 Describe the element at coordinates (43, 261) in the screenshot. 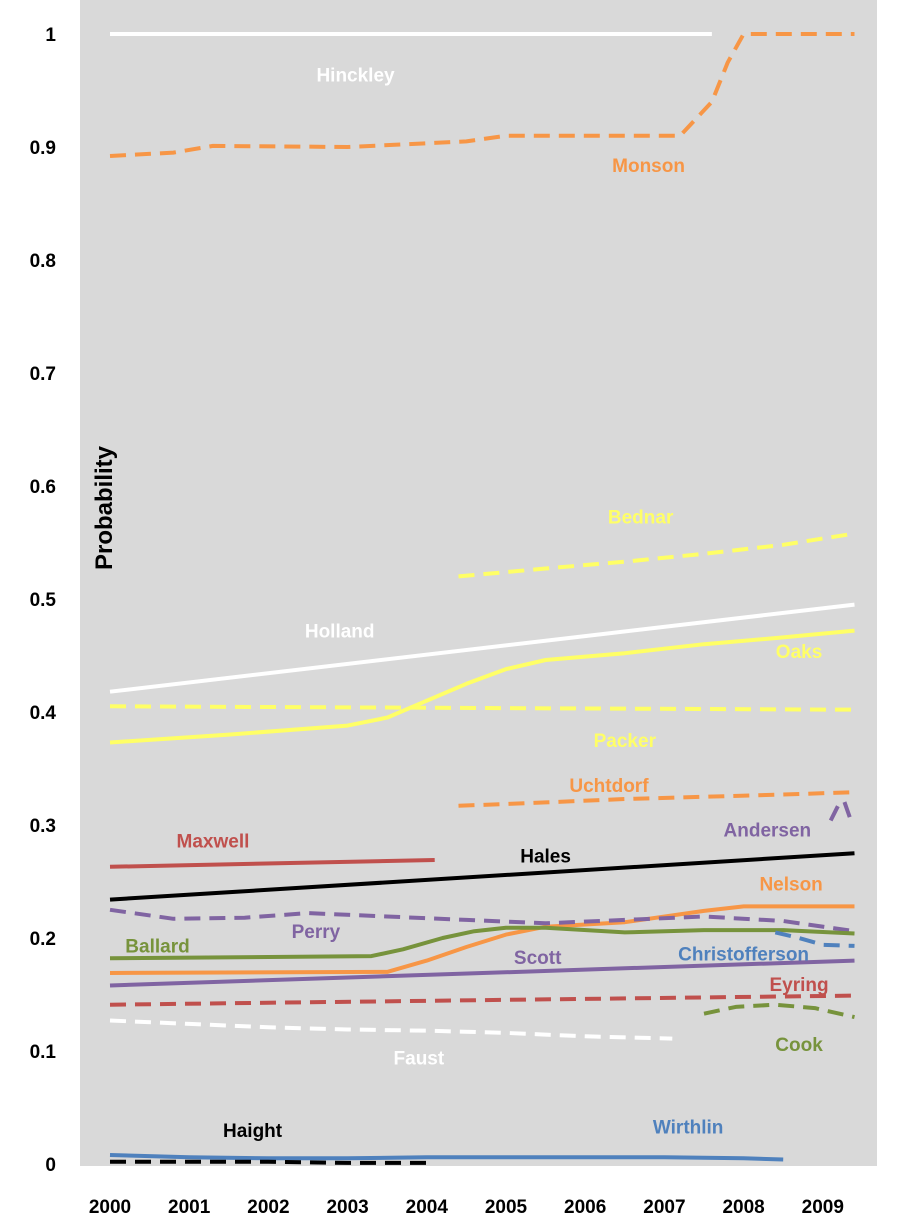

I see `y-tick-label-0-8: 0.8` at that location.